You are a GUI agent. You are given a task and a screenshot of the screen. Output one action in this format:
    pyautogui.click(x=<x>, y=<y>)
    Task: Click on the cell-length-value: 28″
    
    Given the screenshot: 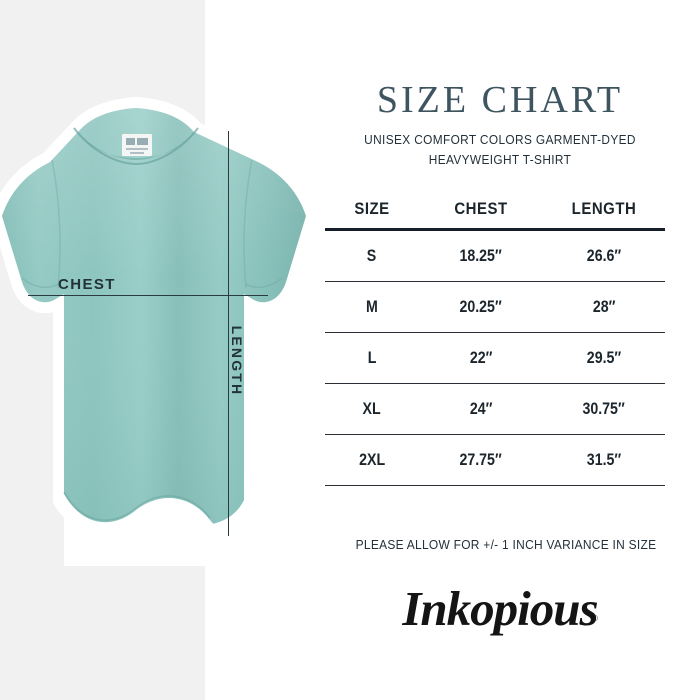 What is the action you would take?
    pyautogui.click(x=604, y=306)
    